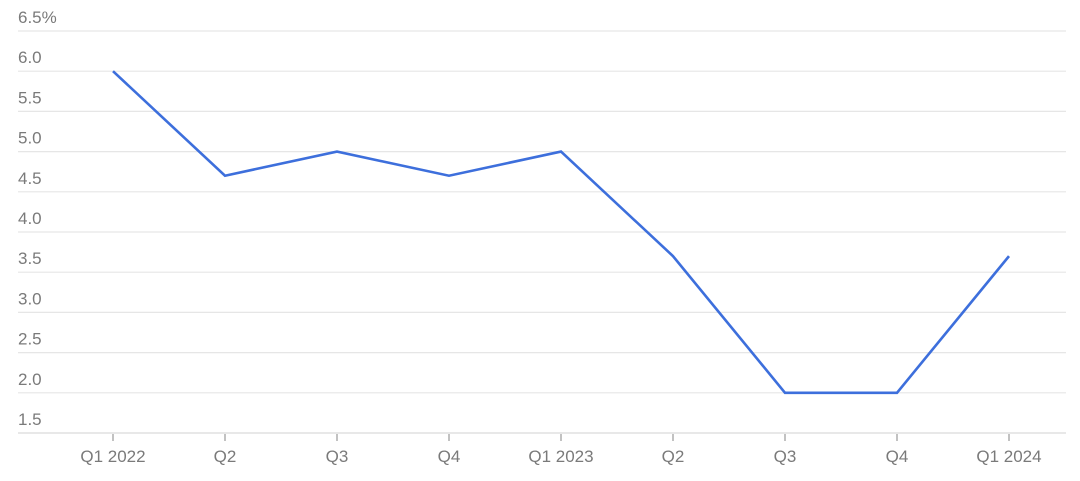 The image size is (1080, 481). What do you see at coordinates (30, 218) in the screenshot?
I see `y-tick-label: 4.0` at bounding box center [30, 218].